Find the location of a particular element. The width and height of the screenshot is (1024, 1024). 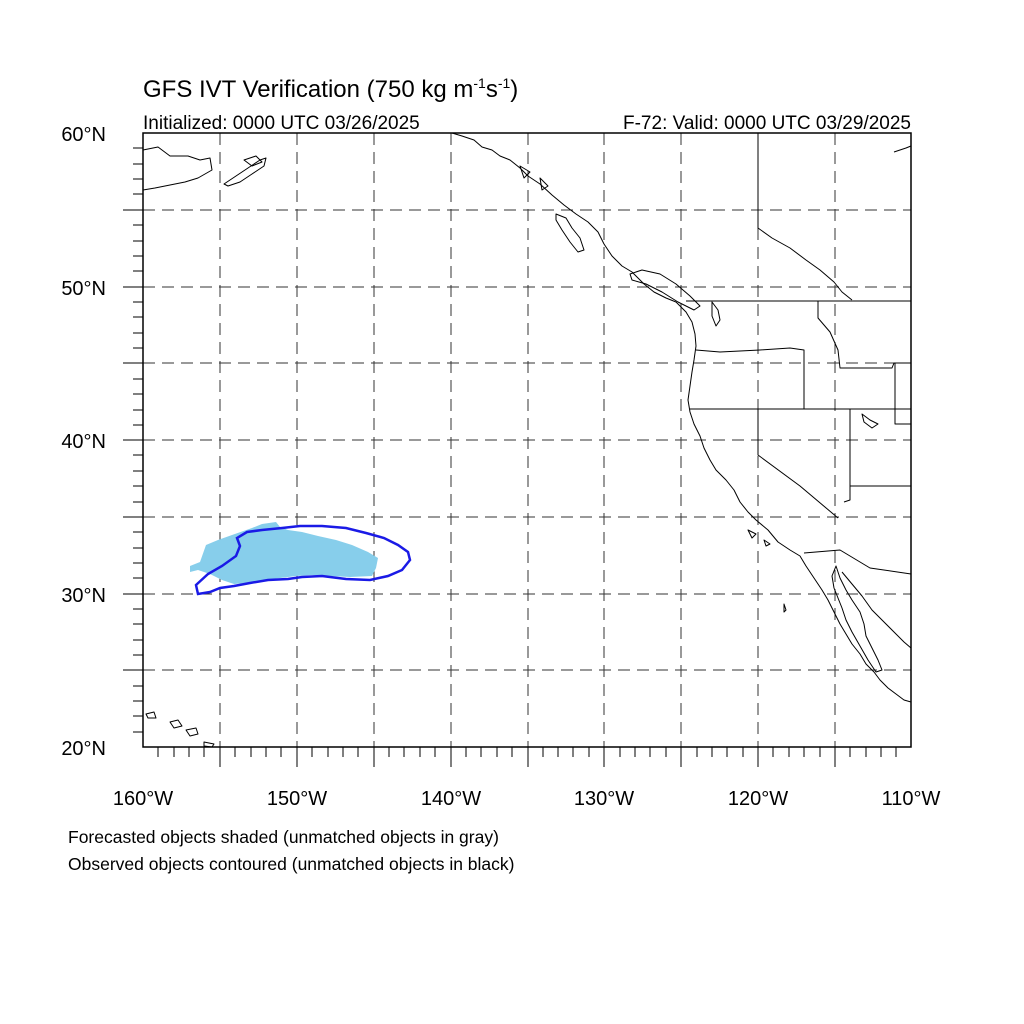

observed-contour is located at coordinates (303, 560).